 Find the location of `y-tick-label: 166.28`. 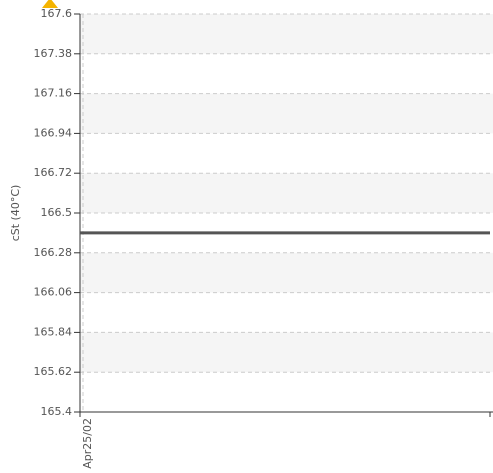

y-tick-label: 166.28 is located at coordinates (53, 252).